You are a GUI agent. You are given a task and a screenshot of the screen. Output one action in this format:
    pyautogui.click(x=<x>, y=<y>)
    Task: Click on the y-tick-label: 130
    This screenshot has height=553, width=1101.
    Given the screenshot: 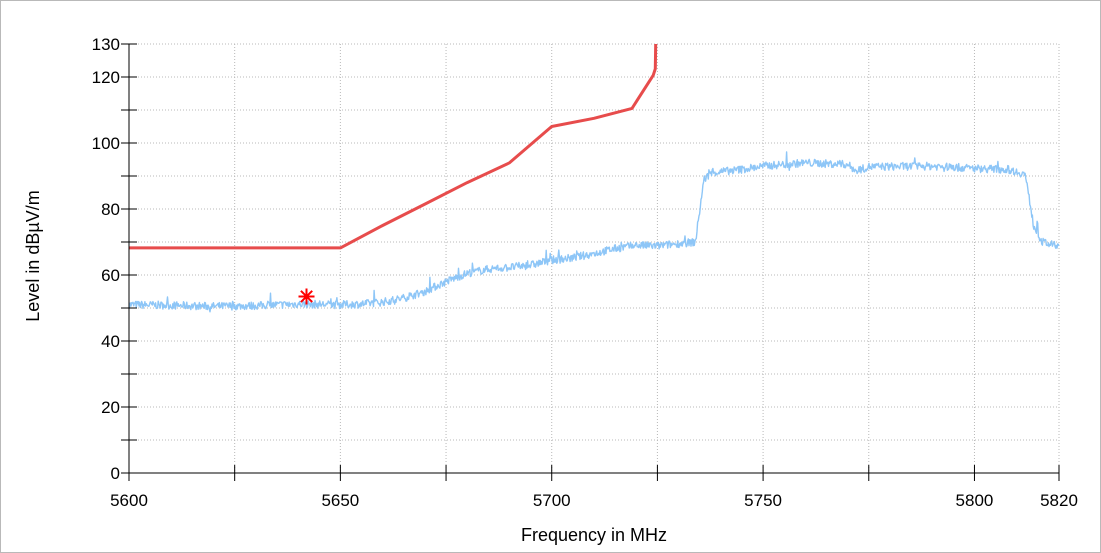 What is the action you would take?
    pyautogui.click(x=106, y=44)
    